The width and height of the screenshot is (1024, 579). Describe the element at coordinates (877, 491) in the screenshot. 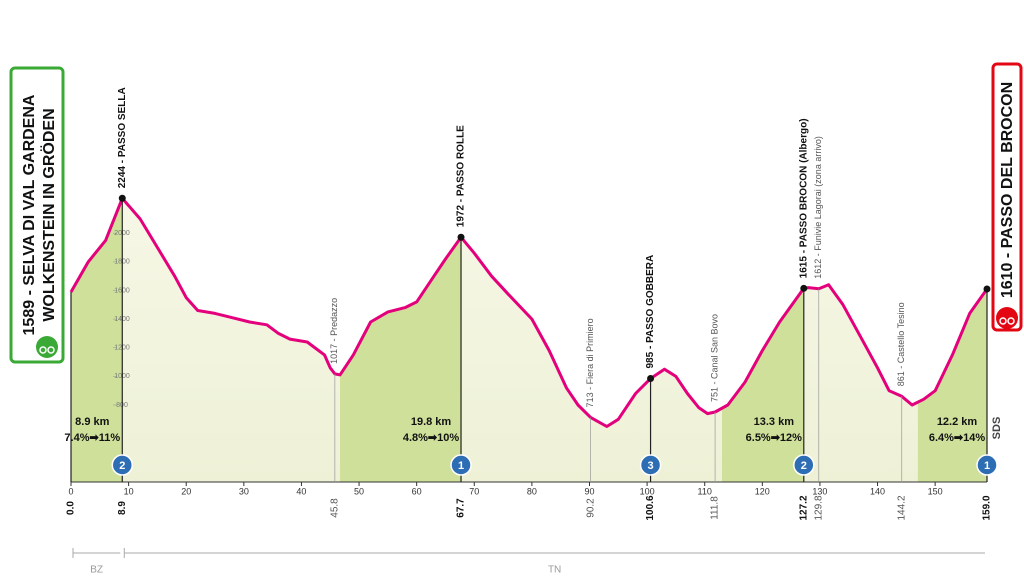

I see `x-tick-label: 140` at that location.